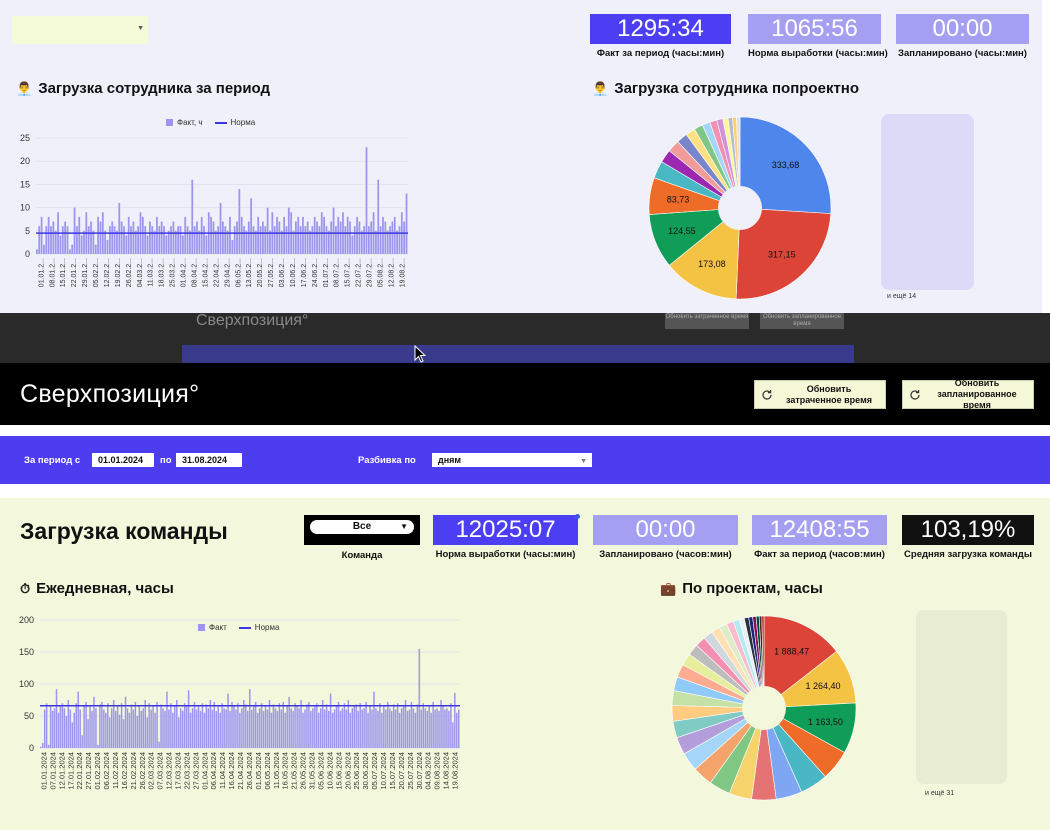 The height and width of the screenshot is (830, 1050). What do you see at coordinates (27, 254) in the screenshot?
I see `y-tick-label: 0` at bounding box center [27, 254].